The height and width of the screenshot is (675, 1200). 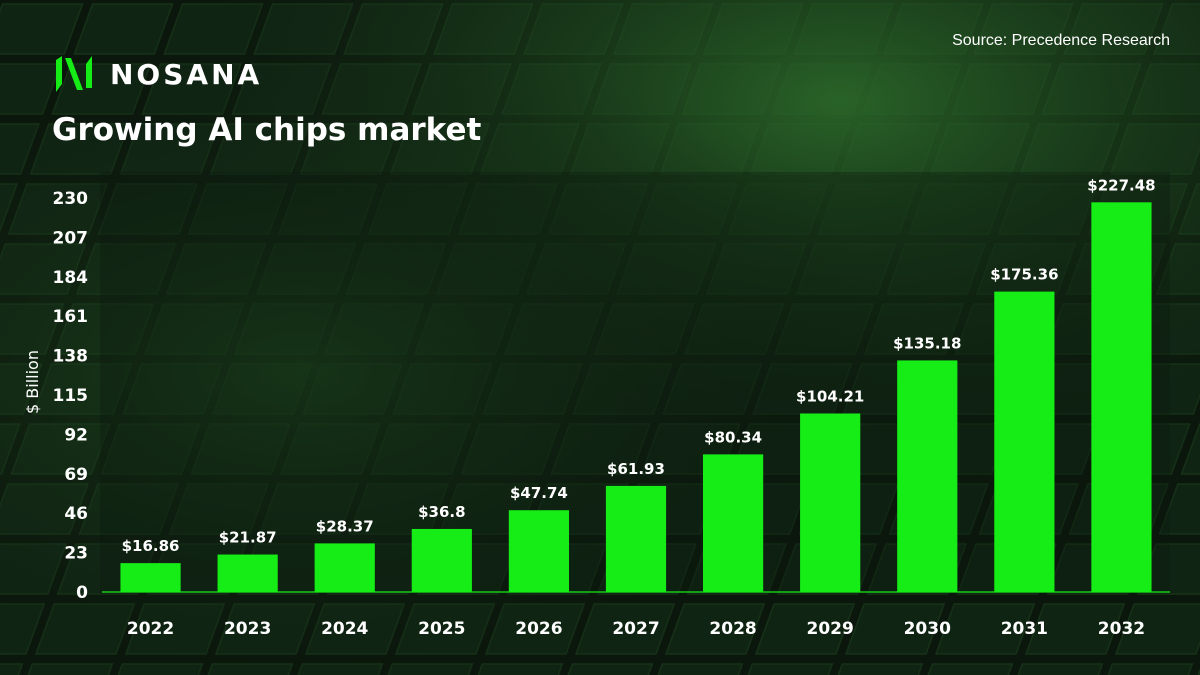 What do you see at coordinates (830, 502) in the screenshot?
I see `bar-2029` at bounding box center [830, 502].